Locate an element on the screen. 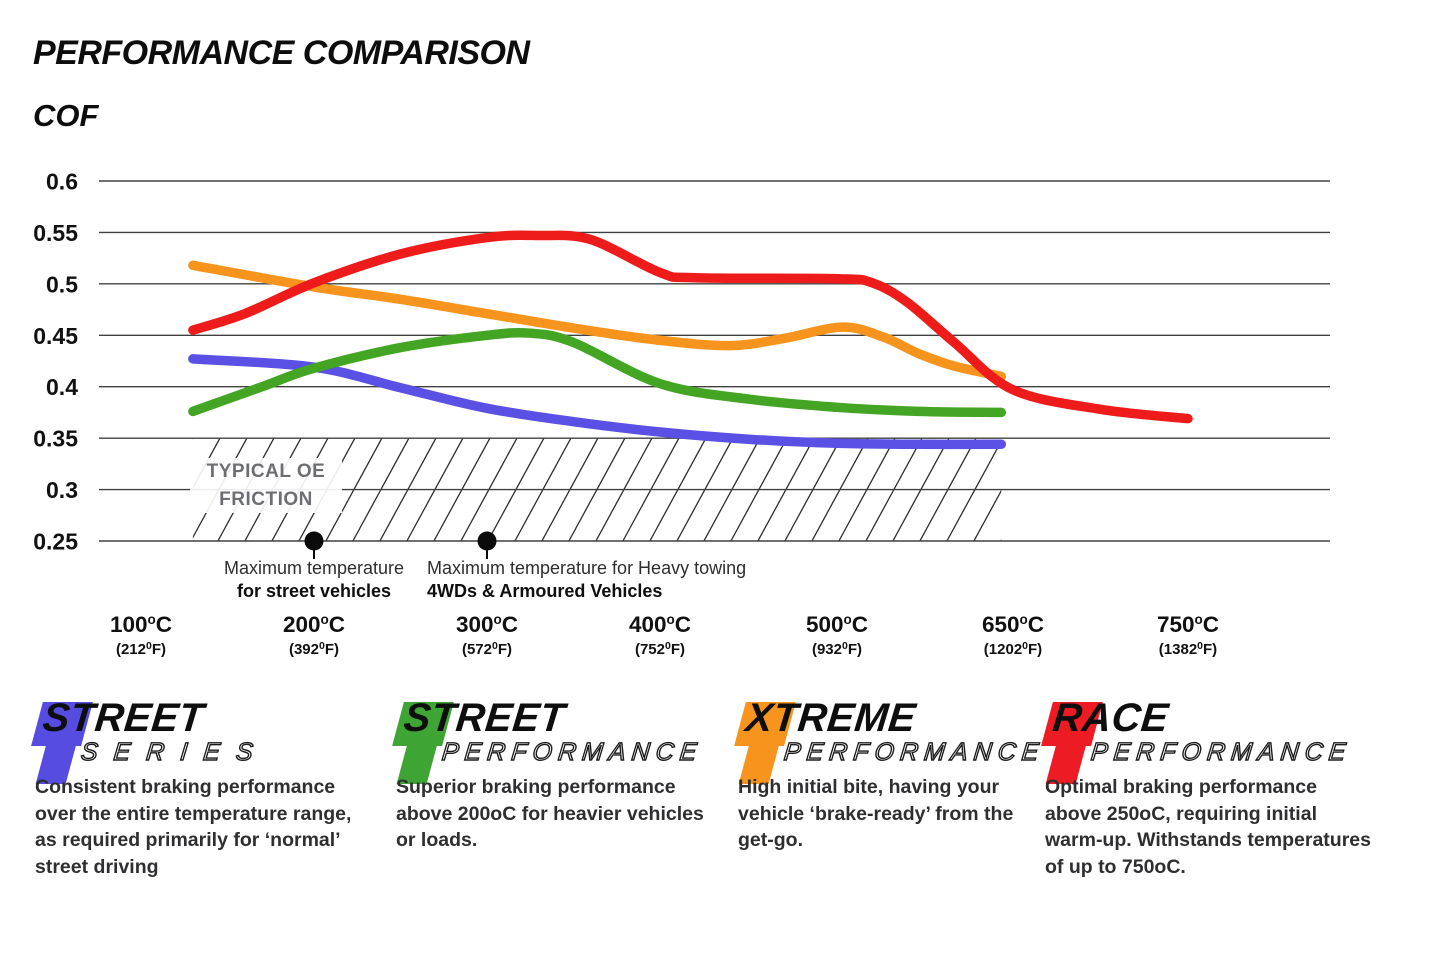  x-tick-label-f: (7520F) is located at coordinates (660, 649).